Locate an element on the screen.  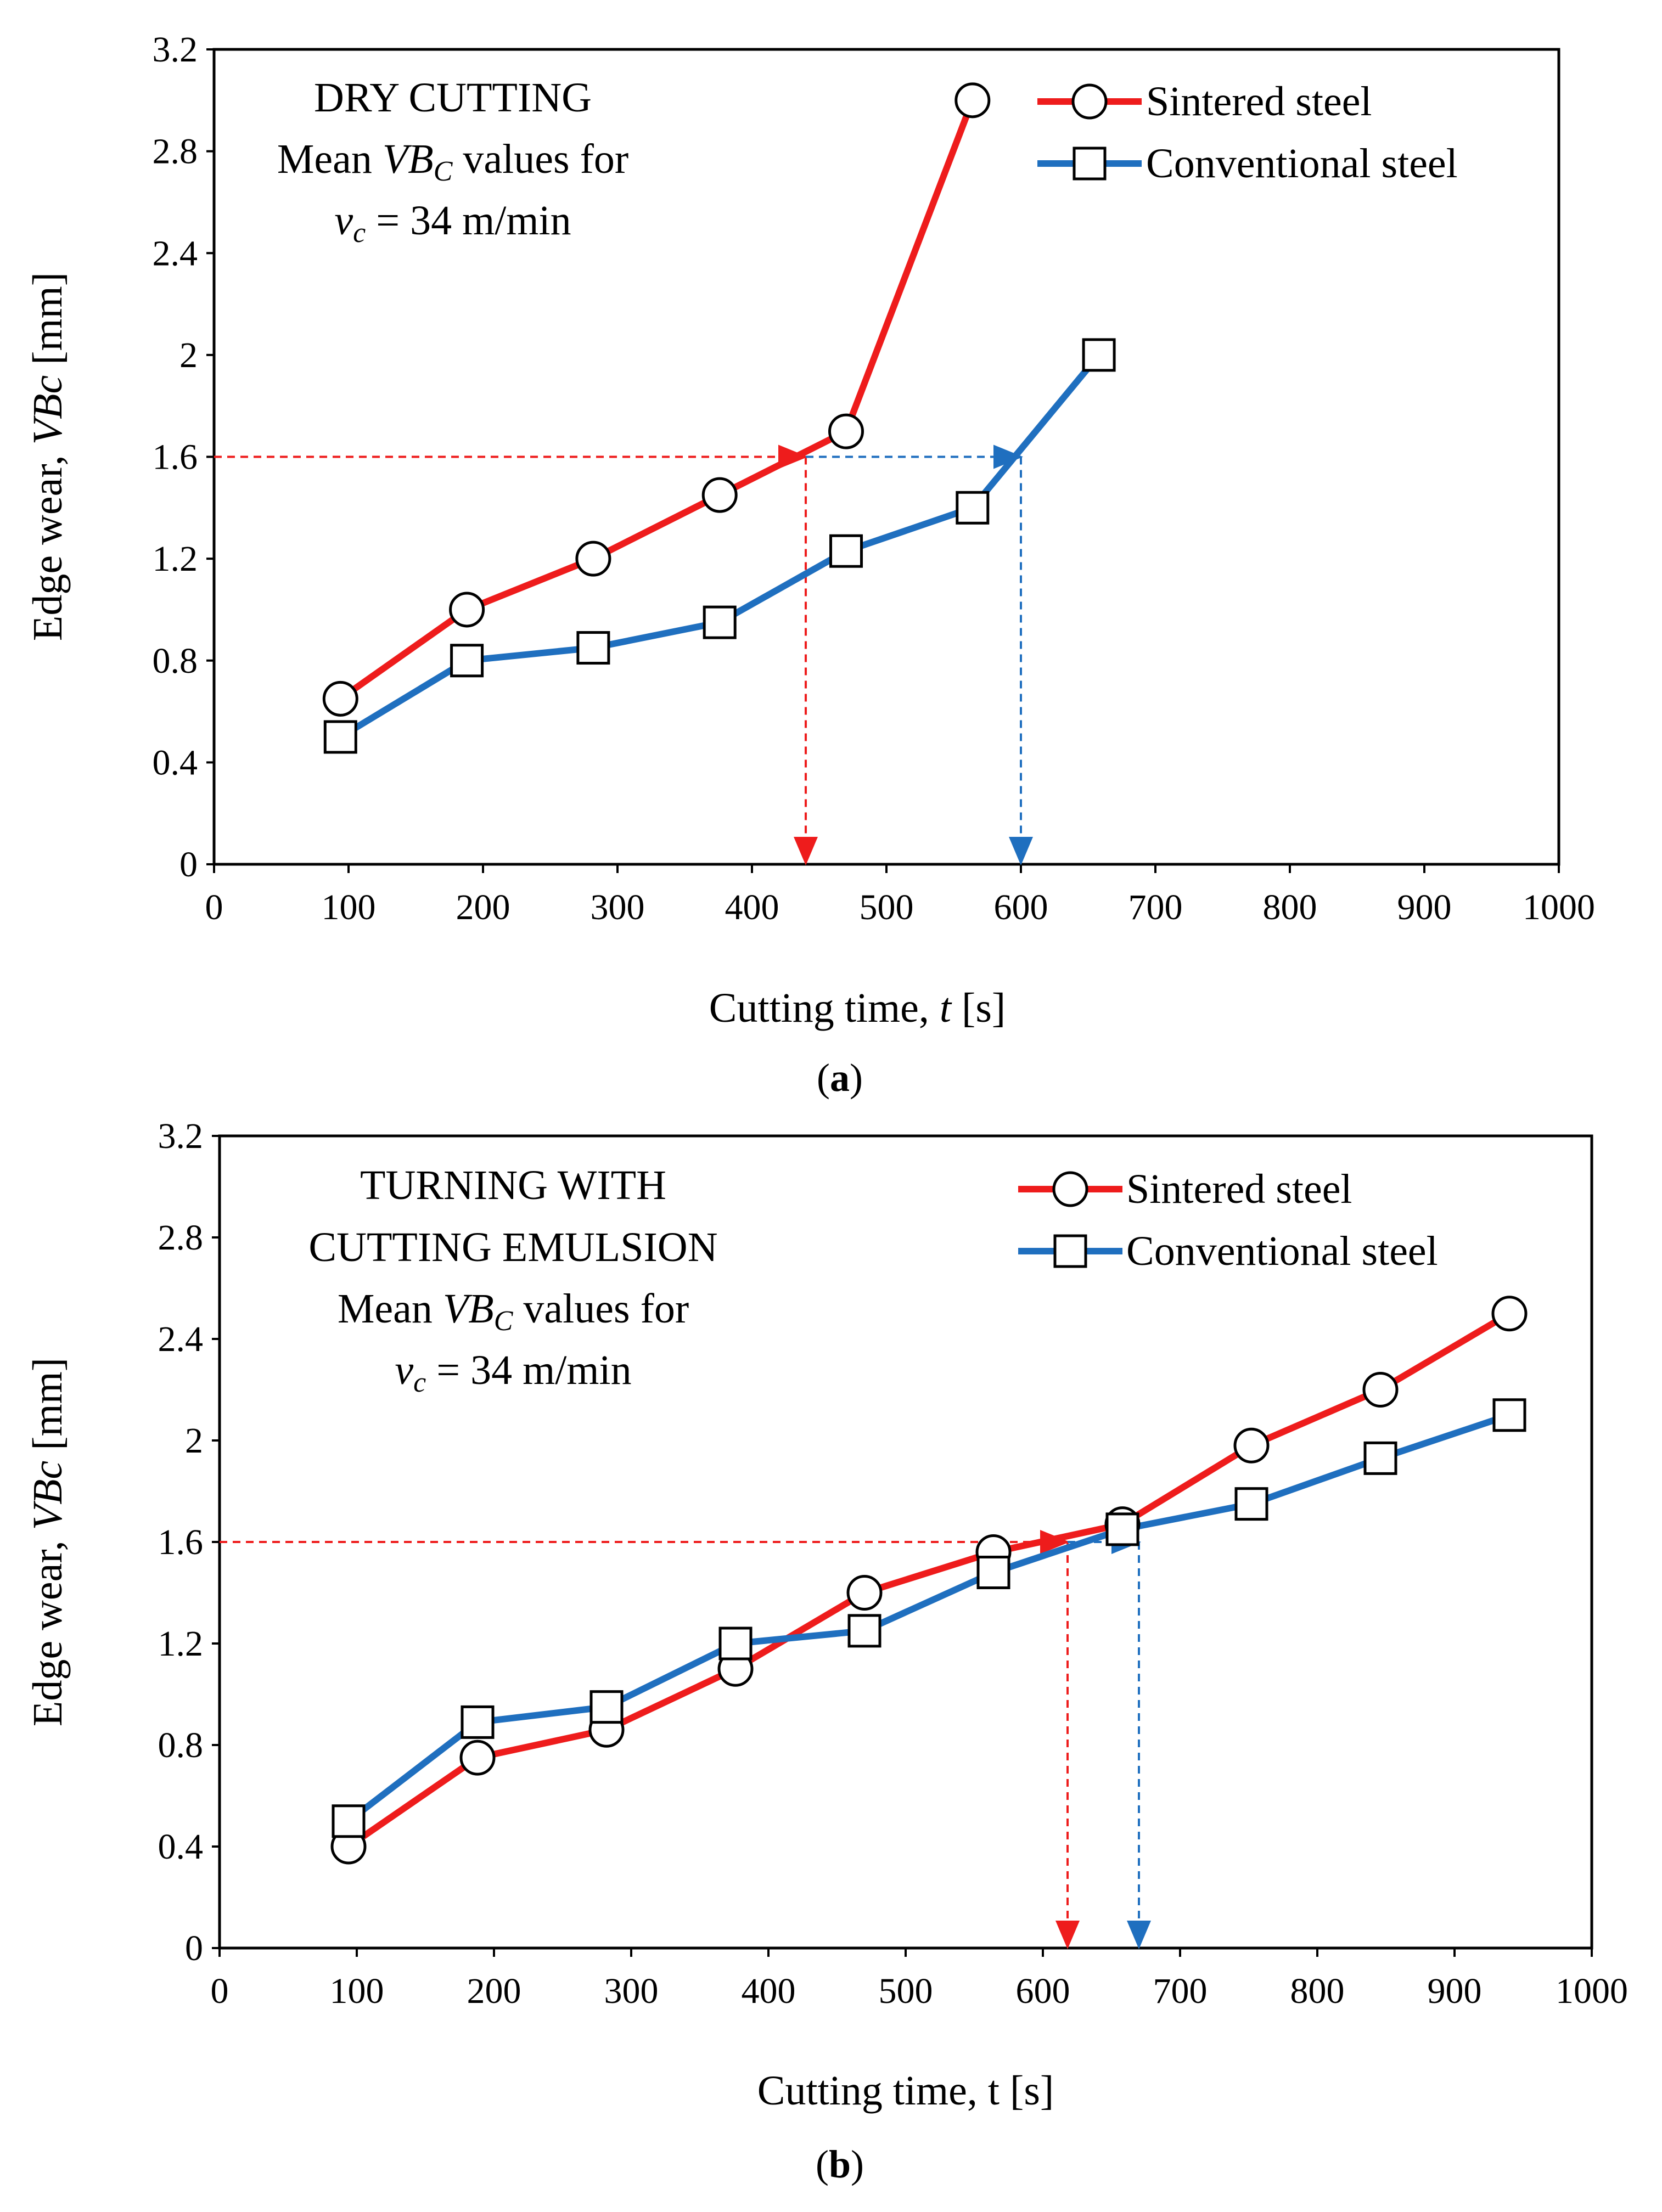
x-tick-label: 800 is located at coordinates (1317, 1991).